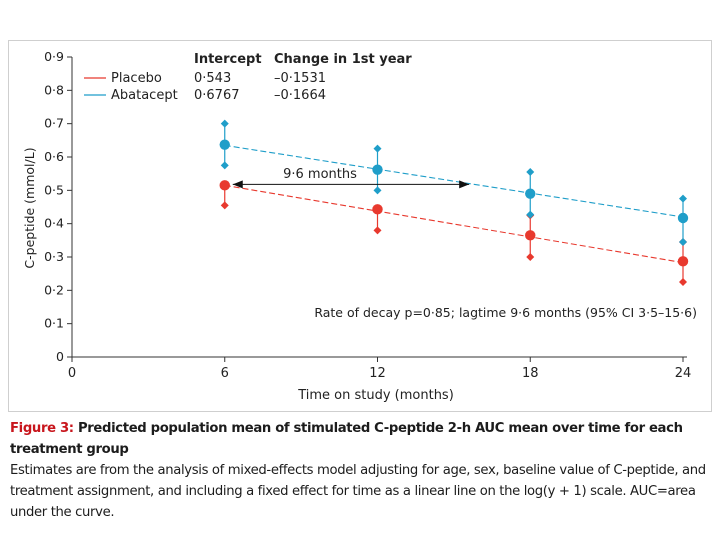 This screenshot has width=720, height=540. I want to click on arrow-head-right, so click(464, 184).